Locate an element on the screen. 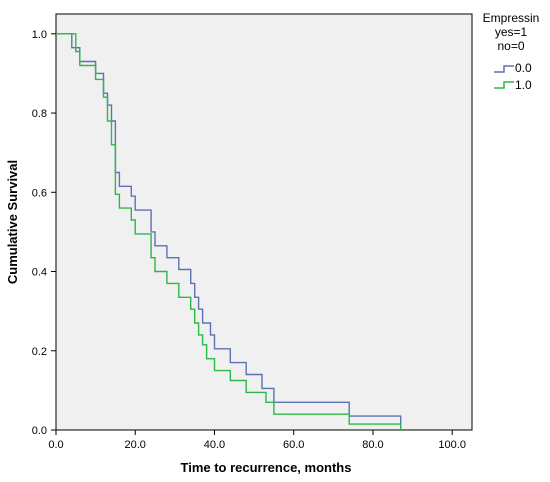  x-tick-label: 60.0 is located at coordinates (293, 445).